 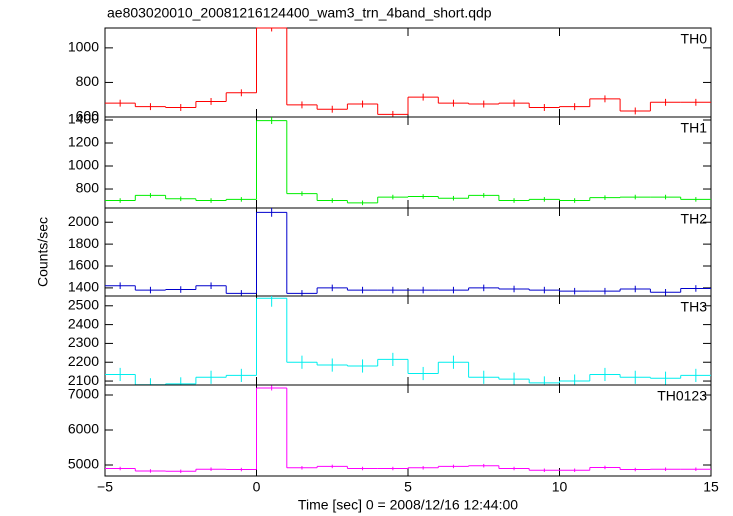 I want to click on y-tick-label: 1200, so click(x=83, y=142).